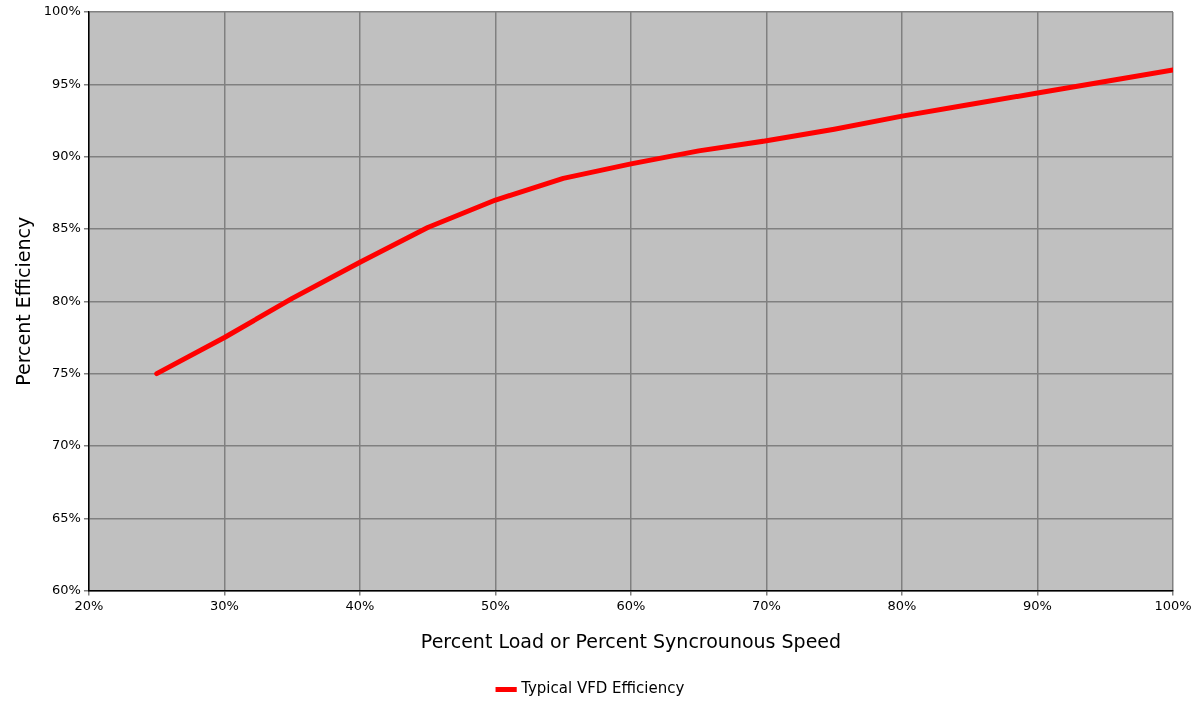 This screenshot has width=1201, height=715. Describe the element at coordinates (66, 445) in the screenshot. I see `y-tick-label: 70%` at that location.